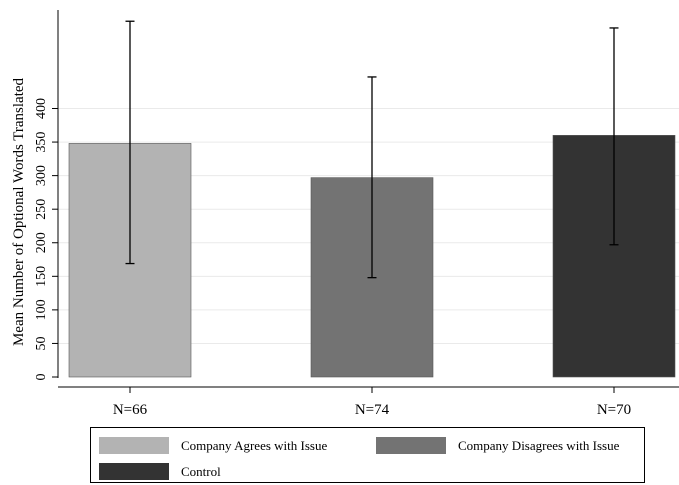 Image resolution: width=679 pixels, height=485 pixels. Describe the element at coordinates (41, 276) in the screenshot. I see `y-tick-label: 150` at that location.